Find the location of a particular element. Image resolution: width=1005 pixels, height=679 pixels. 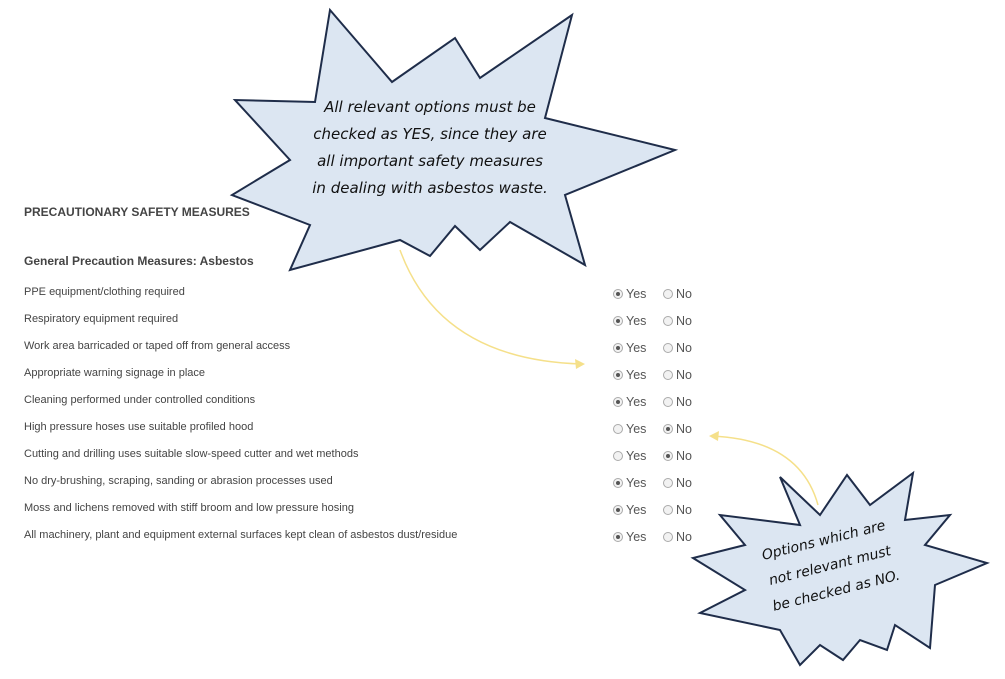

question-row: PPE equipment/clothing required Yes No is located at coordinates (360, 301).